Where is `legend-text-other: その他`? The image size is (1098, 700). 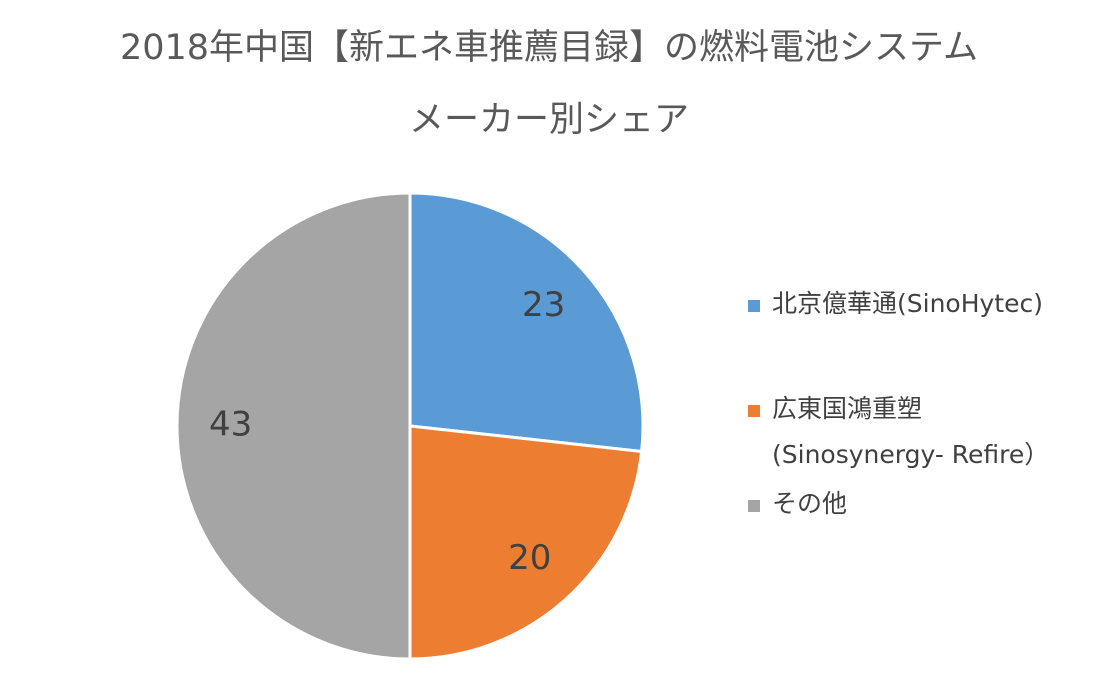
legend-text-other: その他 is located at coordinates (810, 503).